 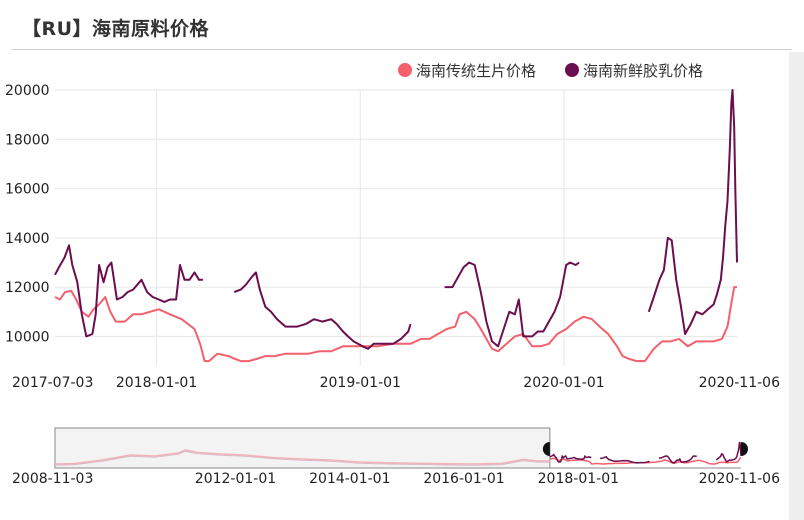 I want to click on navigator-right-handle, so click(x=744, y=449).